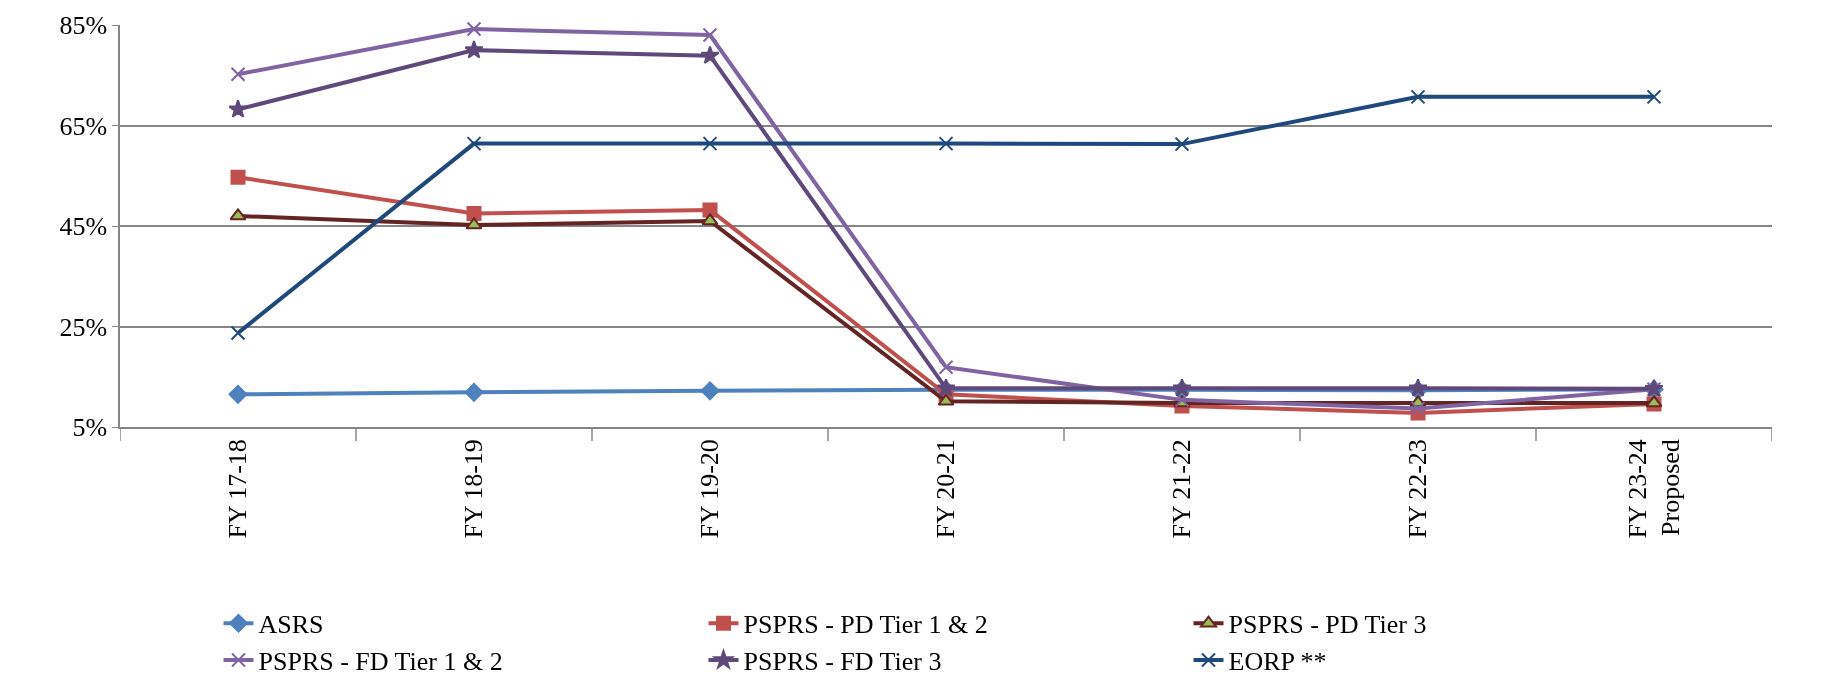 This screenshot has width=1832, height=696. What do you see at coordinates (90, 428) in the screenshot?
I see `y-tick-label: 5%` at bounding box center [90, 428].